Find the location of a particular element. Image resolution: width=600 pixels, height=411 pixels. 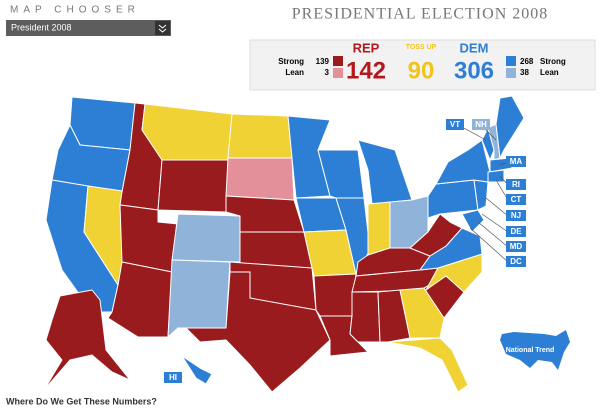

state-al is located at coordinates (394, 316).